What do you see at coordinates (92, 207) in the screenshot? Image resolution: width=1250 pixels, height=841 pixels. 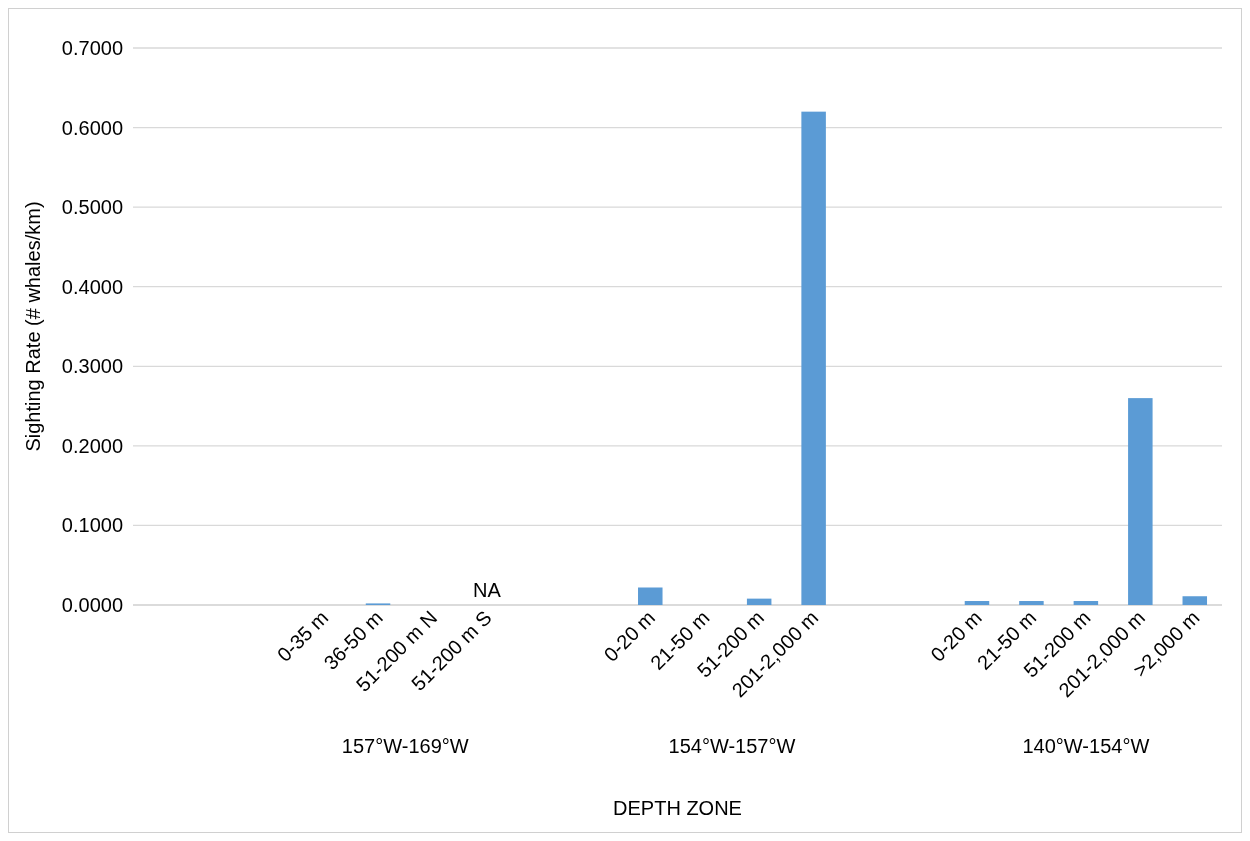 I see `y-tick-label: 0.5000` at bounding box center [92, 207].